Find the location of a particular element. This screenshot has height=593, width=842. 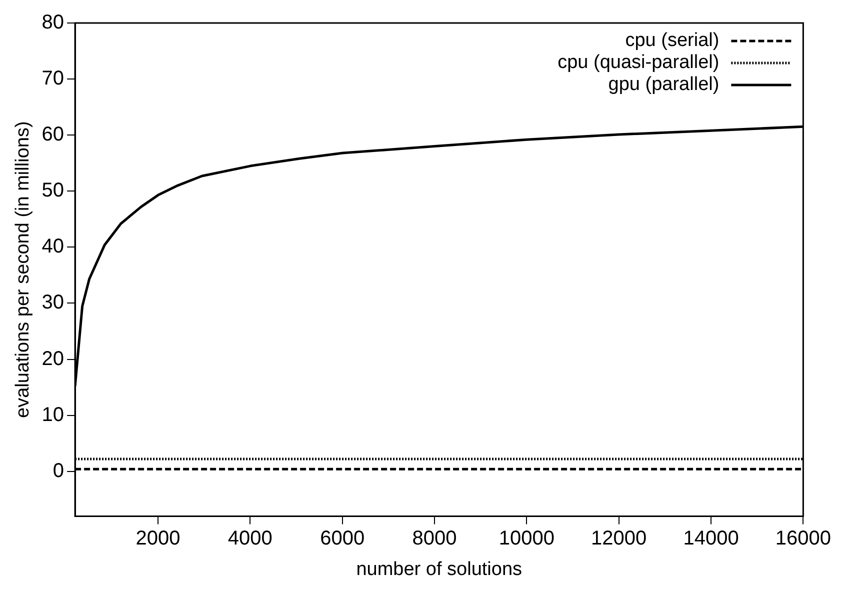

y-tick-label: 70 is located at coordinates (53, 79).